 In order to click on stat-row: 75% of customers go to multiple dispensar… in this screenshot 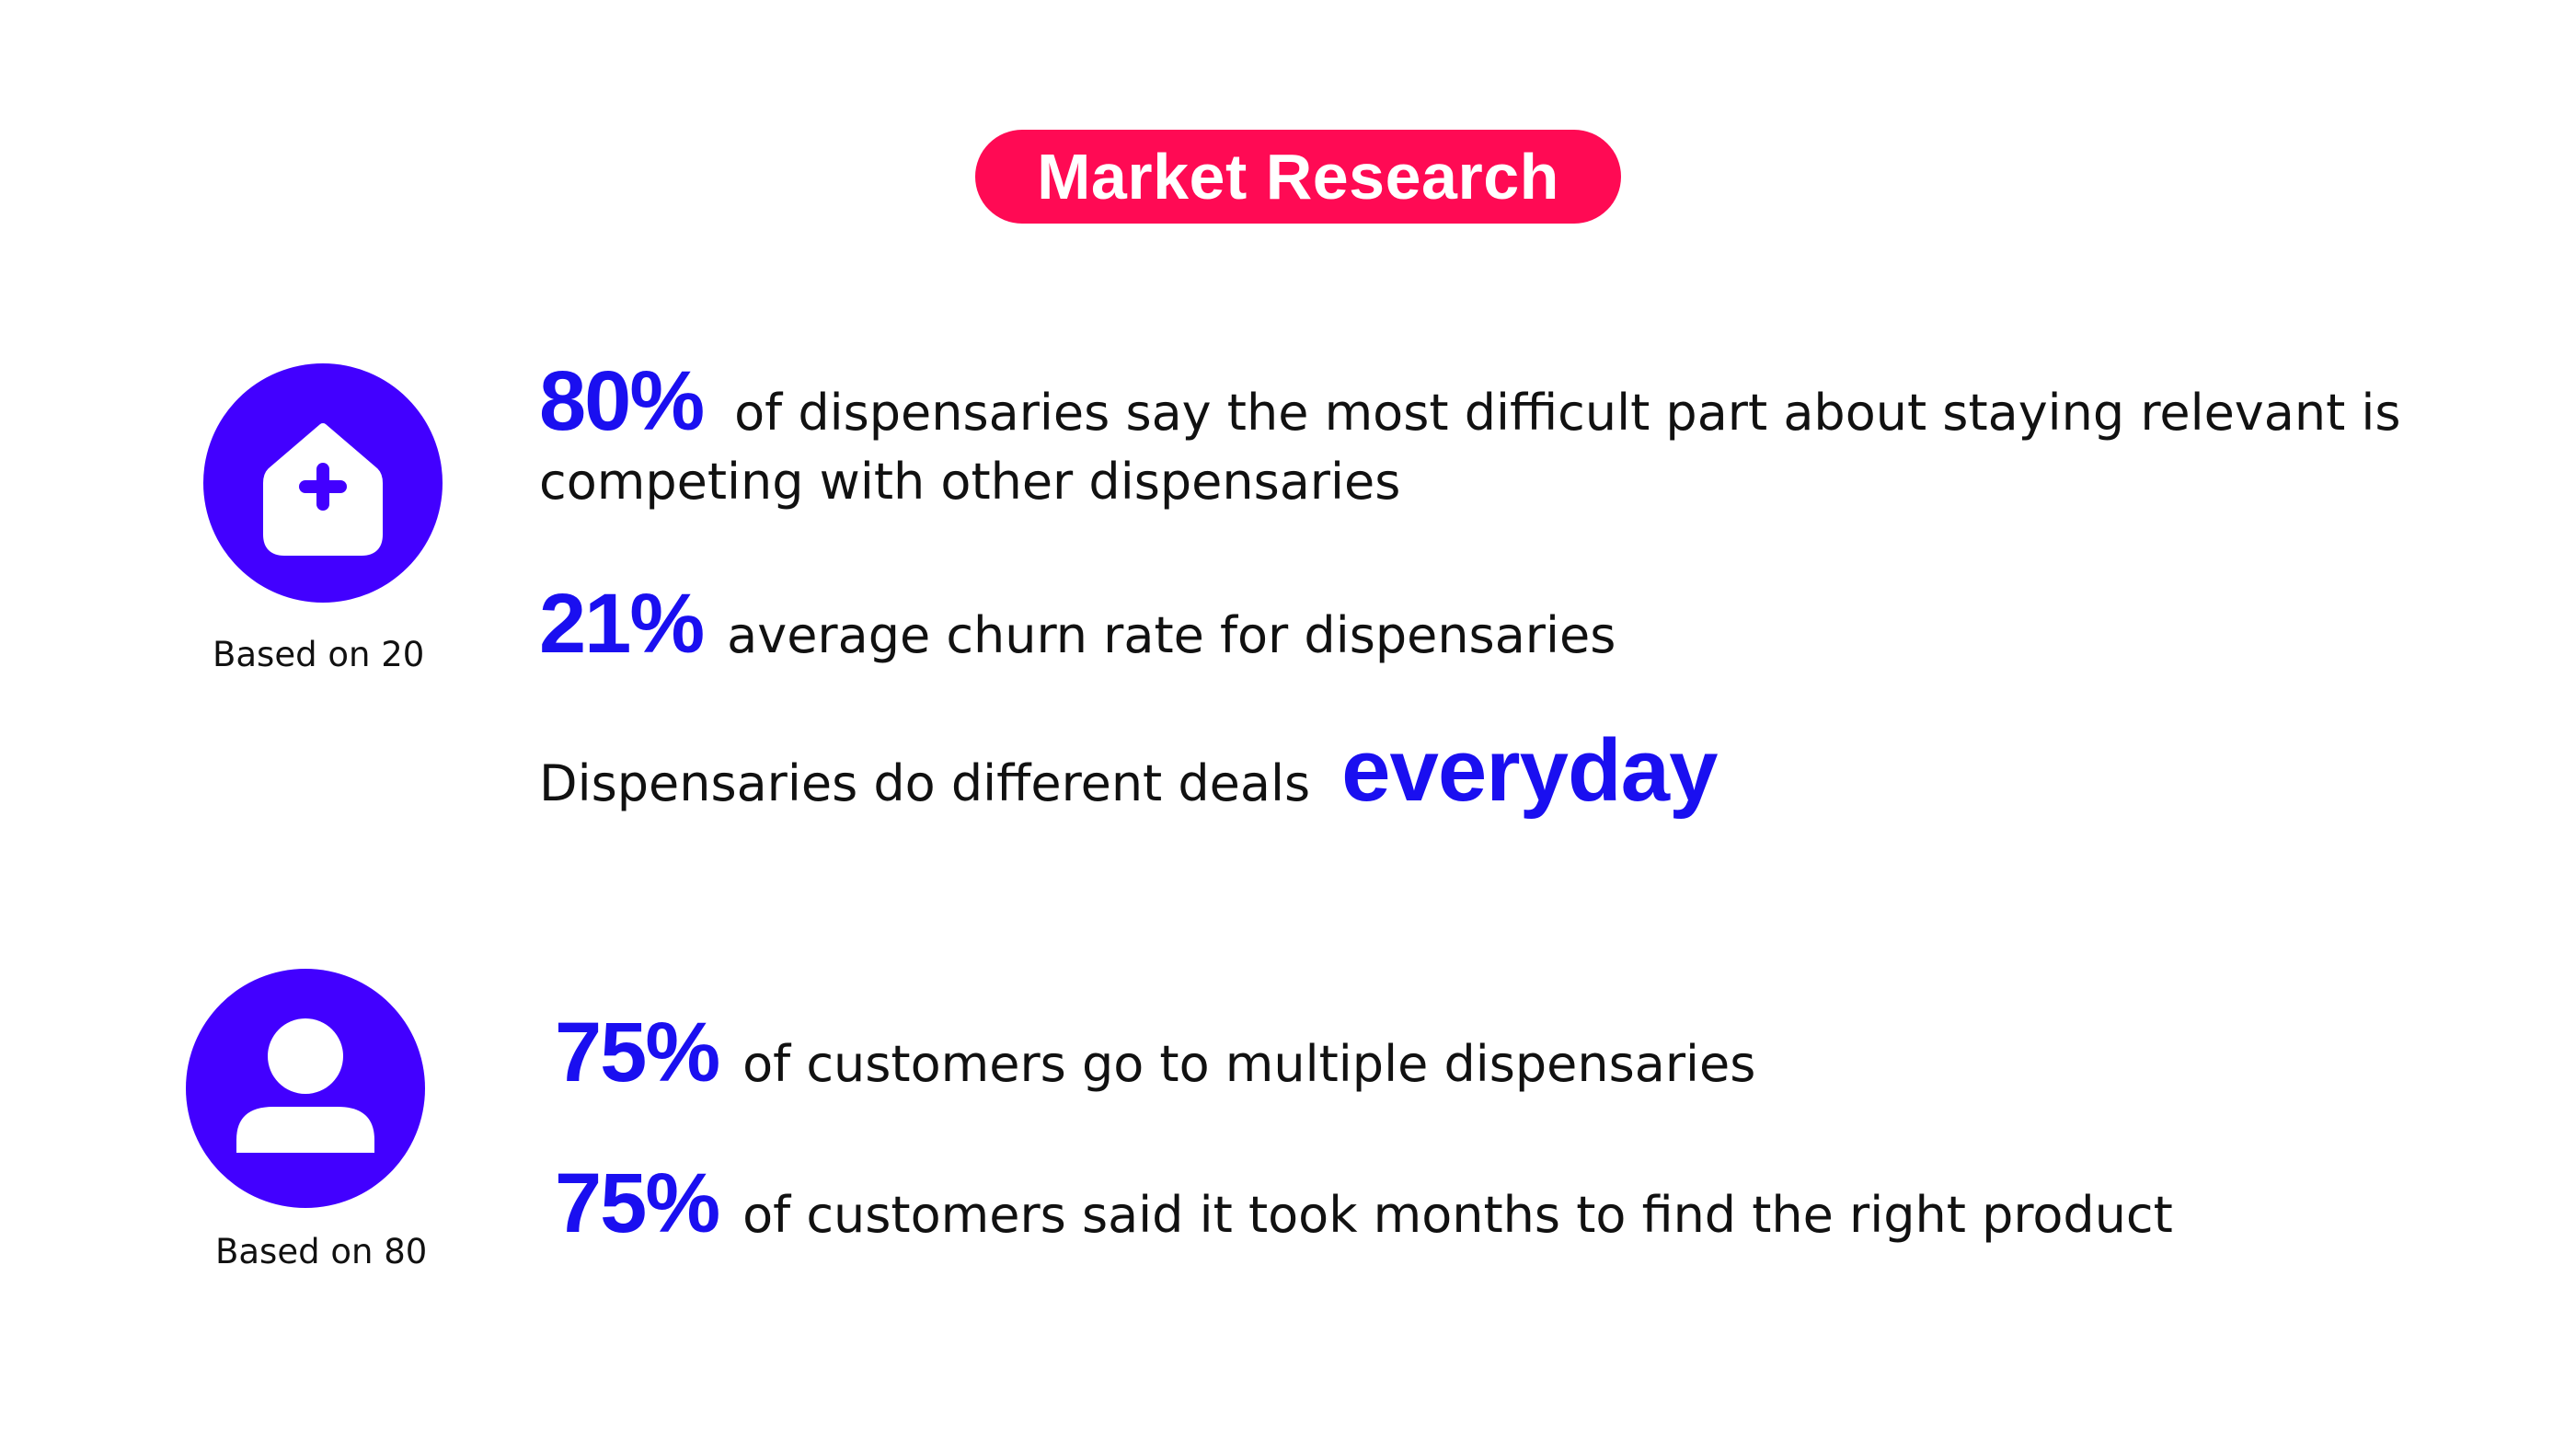, I will do `click(1155, 1052)`.